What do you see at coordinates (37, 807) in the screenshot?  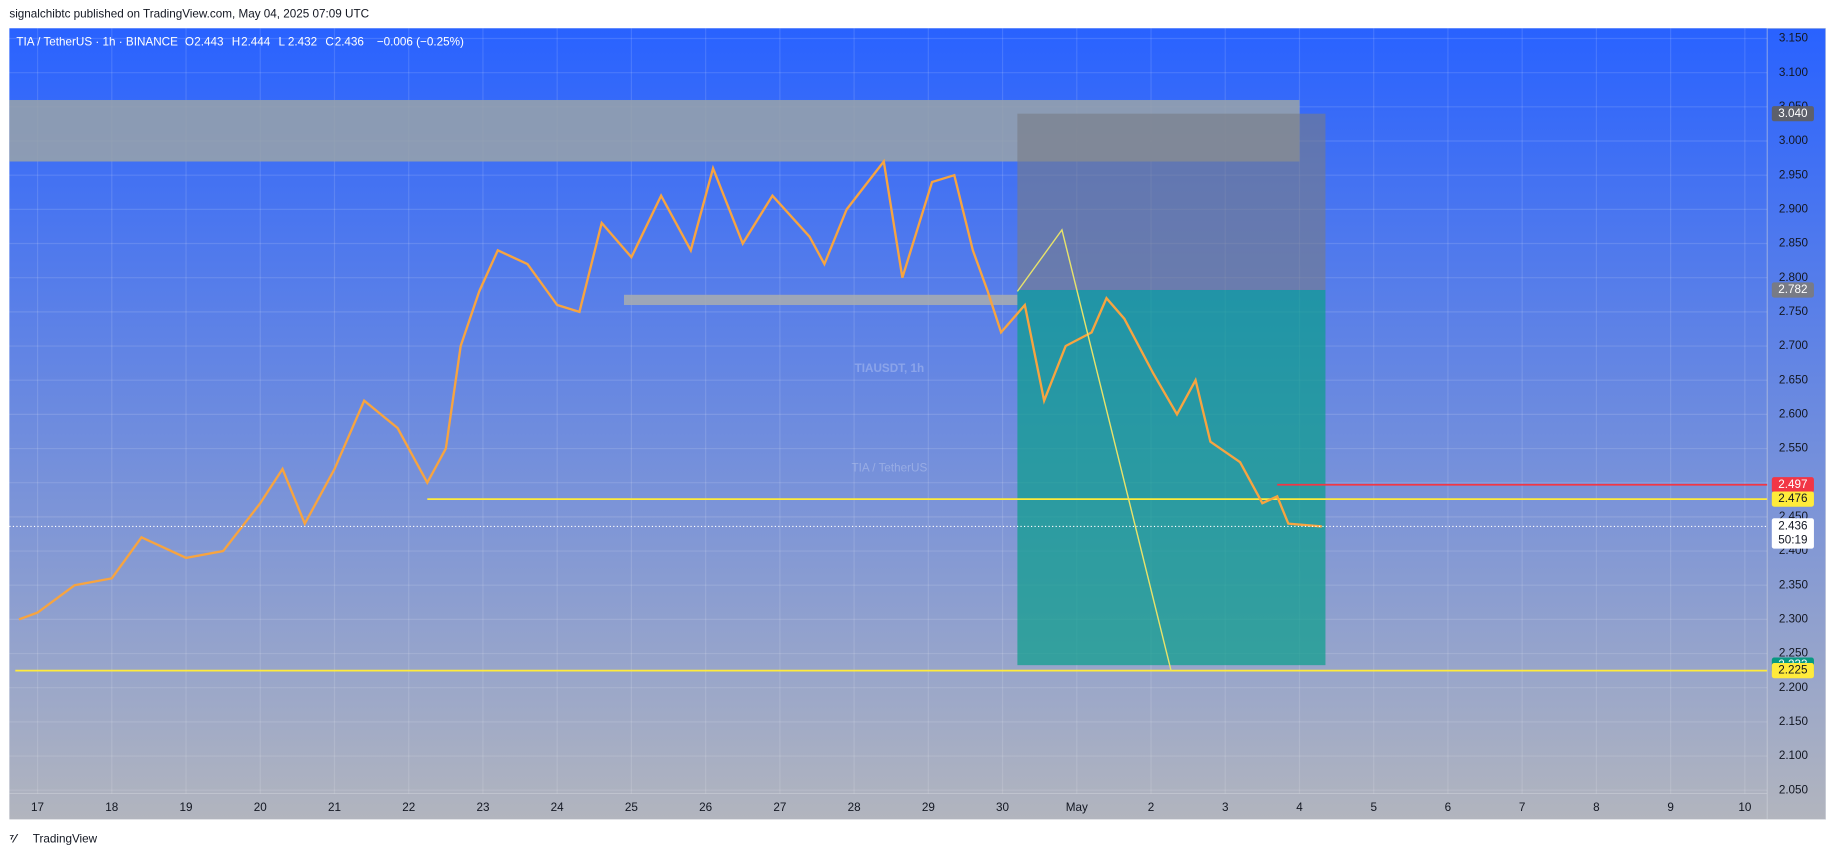 I see `x-tick-label: 17` at bounding box center [37, 807].